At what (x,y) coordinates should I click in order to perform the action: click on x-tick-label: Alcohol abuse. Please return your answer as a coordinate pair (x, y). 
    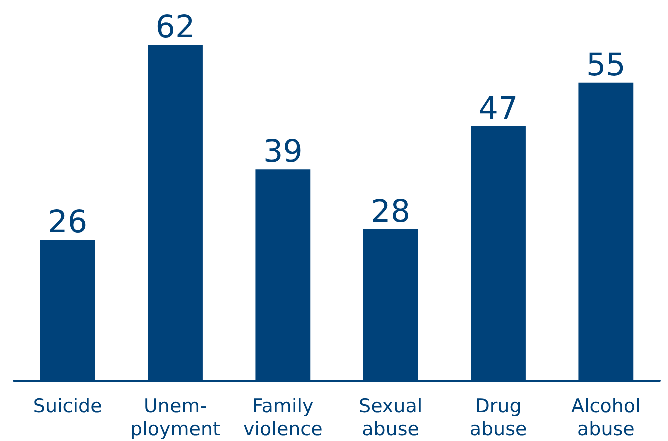
    Looking at the image, I should click on (606, 418).